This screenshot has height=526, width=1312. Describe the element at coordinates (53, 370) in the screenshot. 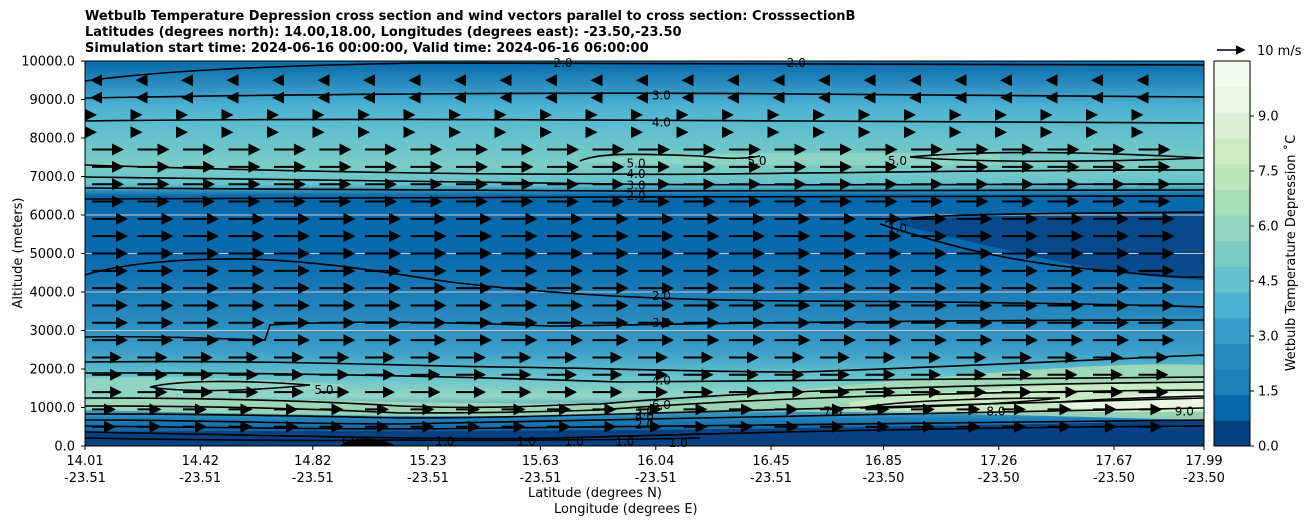

I see `y-tick-label: 2000.0` at that location.